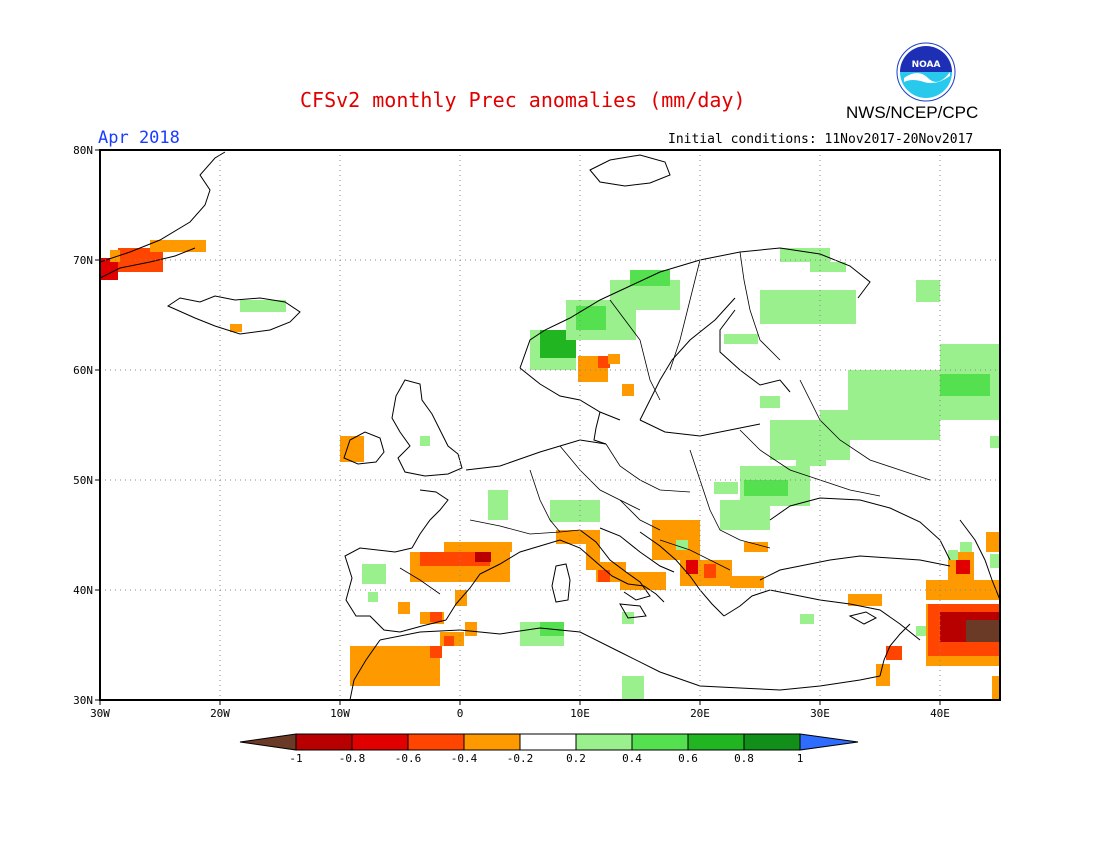 This screenshot has width=1100, height=850. I want to click on lon-label-20w: 20W, so click(220, 713).